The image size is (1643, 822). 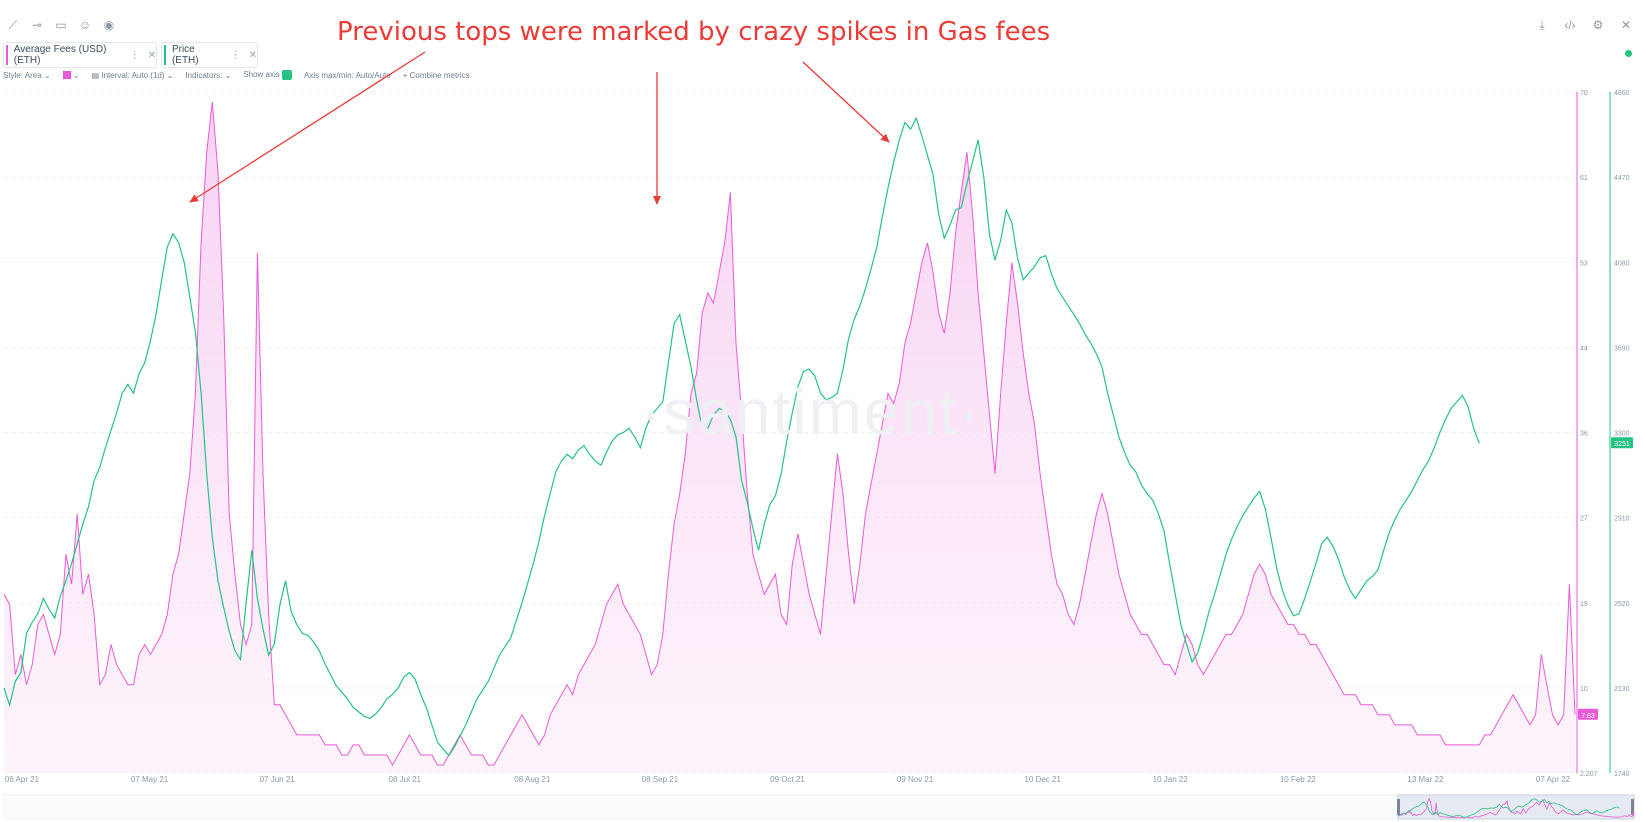 I want to click on fees-tick-label: 27, so click(x=1584, y=519).